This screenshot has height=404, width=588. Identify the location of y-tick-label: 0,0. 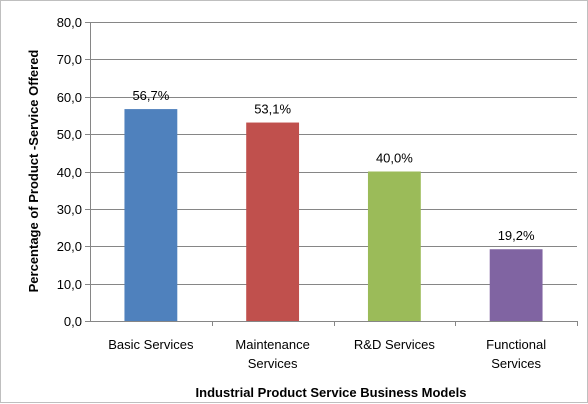
(73, 321).